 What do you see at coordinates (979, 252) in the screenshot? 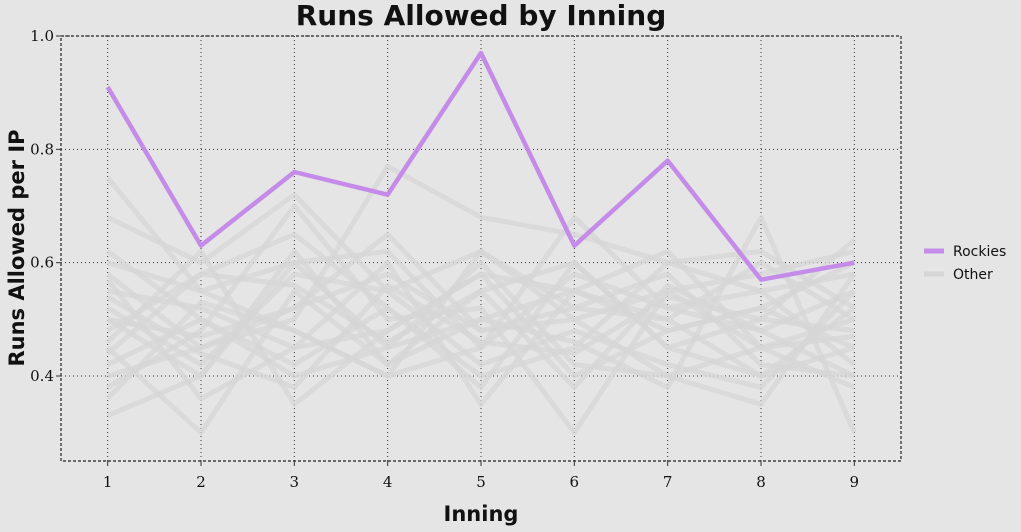
I see `legend-label-rockies: Rockies` at bounding box center [979, 252].